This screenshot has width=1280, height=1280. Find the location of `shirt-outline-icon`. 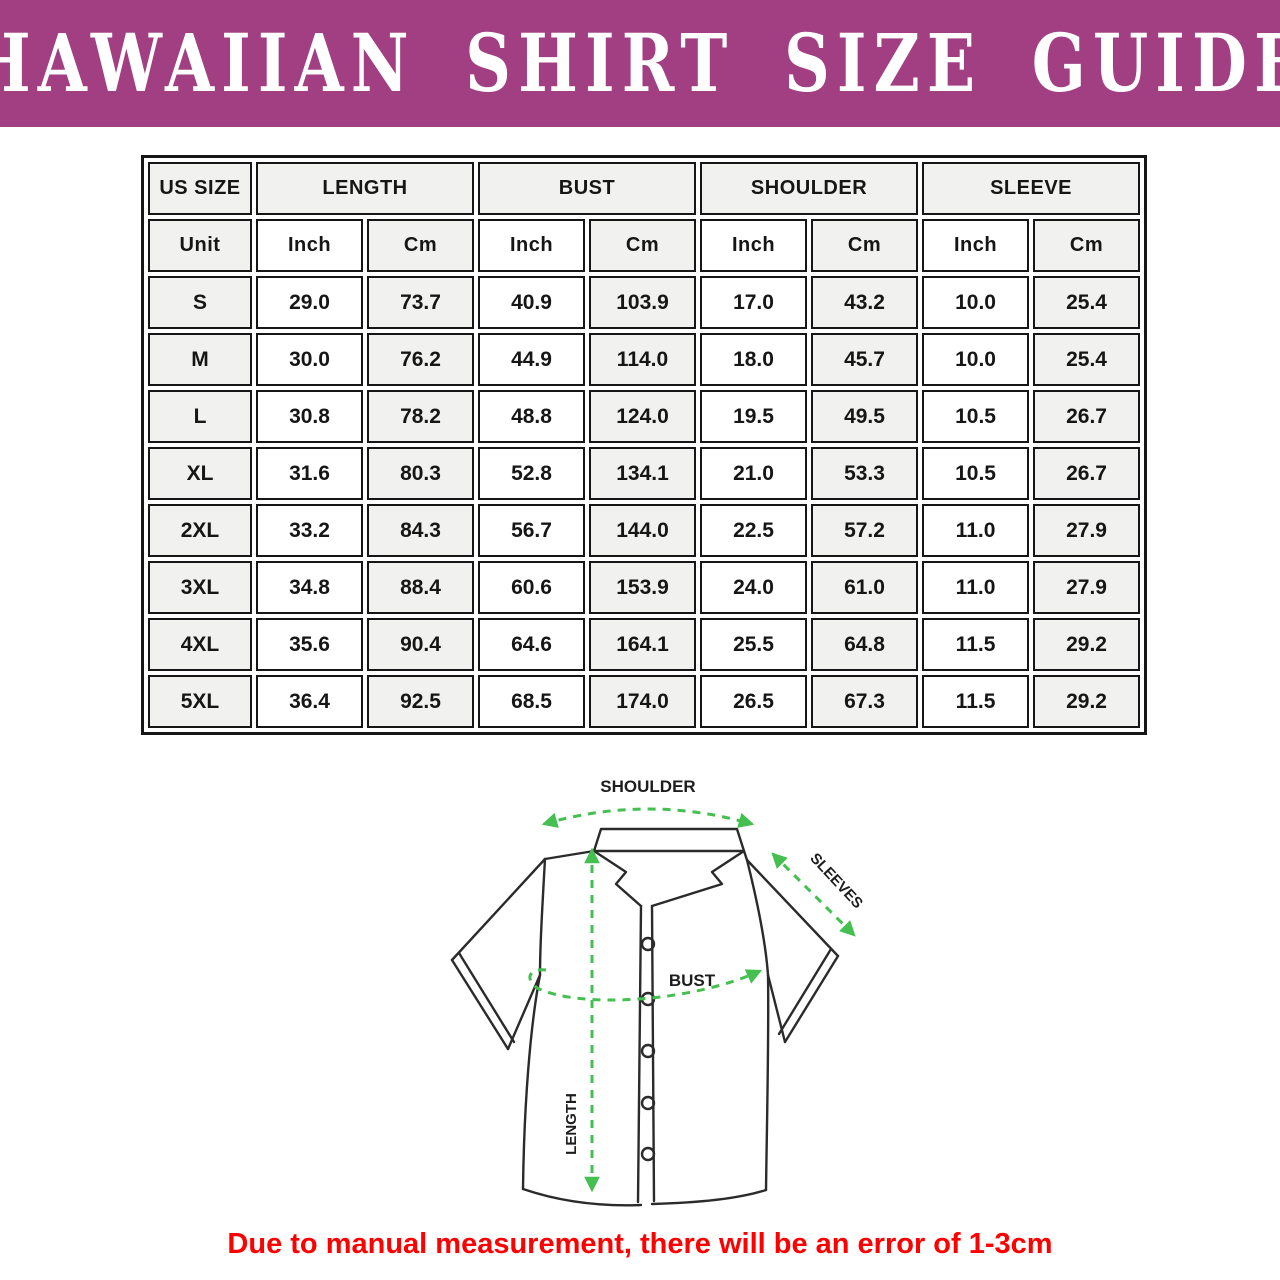

shirt-outline-icon is located at coordinates (645, 1017).